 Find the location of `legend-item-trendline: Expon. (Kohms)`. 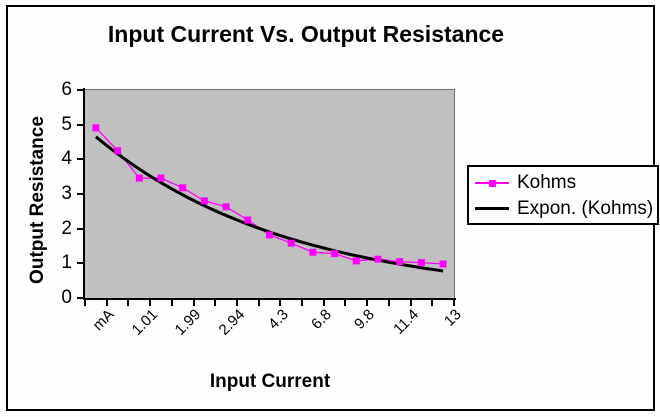

legend-item-trendline: Expon. (Kohms) is located at coordinates (566, 209).